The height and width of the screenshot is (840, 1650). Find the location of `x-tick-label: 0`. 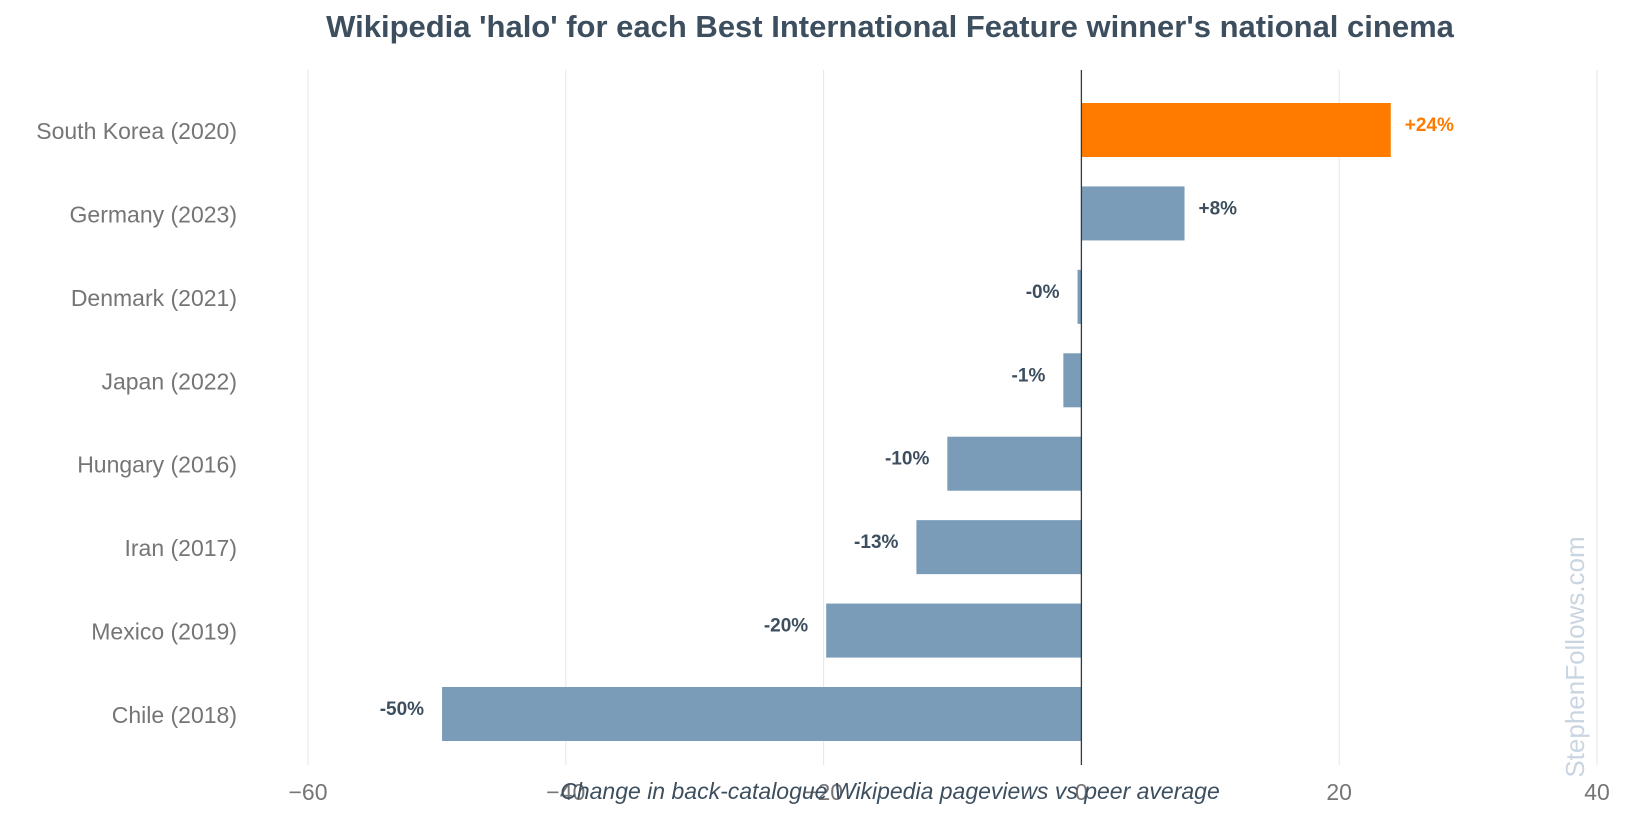

x-tick-label: 0 is located at coordinates (1081, 792).